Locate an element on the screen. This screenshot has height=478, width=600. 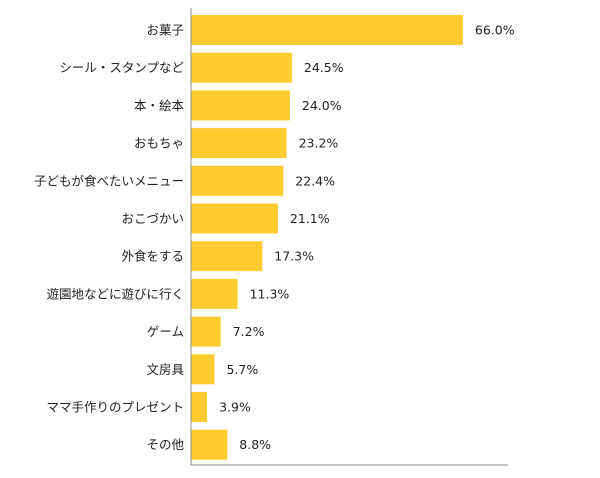
category-label-10: 文房具 is located at coordinates (165, 369).